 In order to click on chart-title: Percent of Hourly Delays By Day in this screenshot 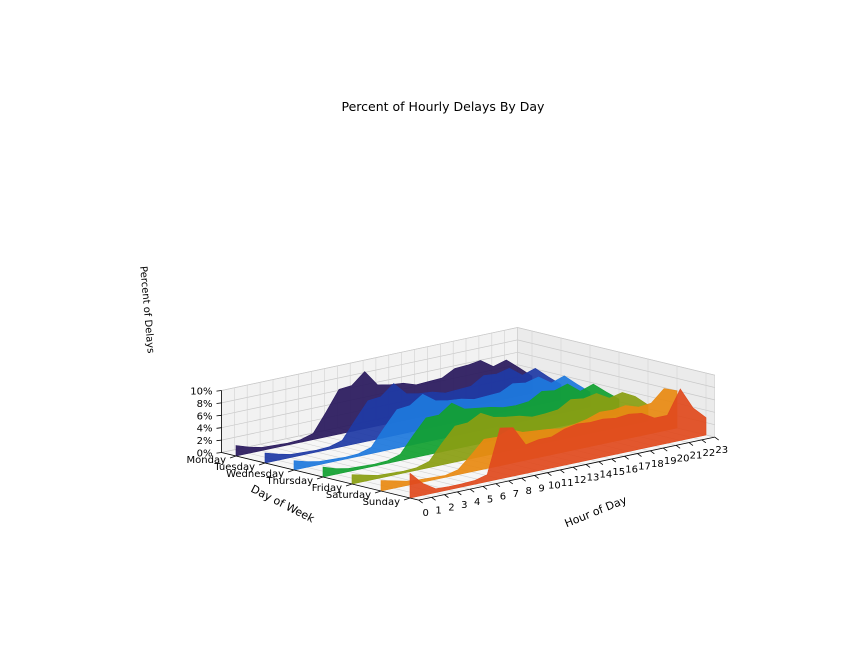, I will do `click(444, 106)`.